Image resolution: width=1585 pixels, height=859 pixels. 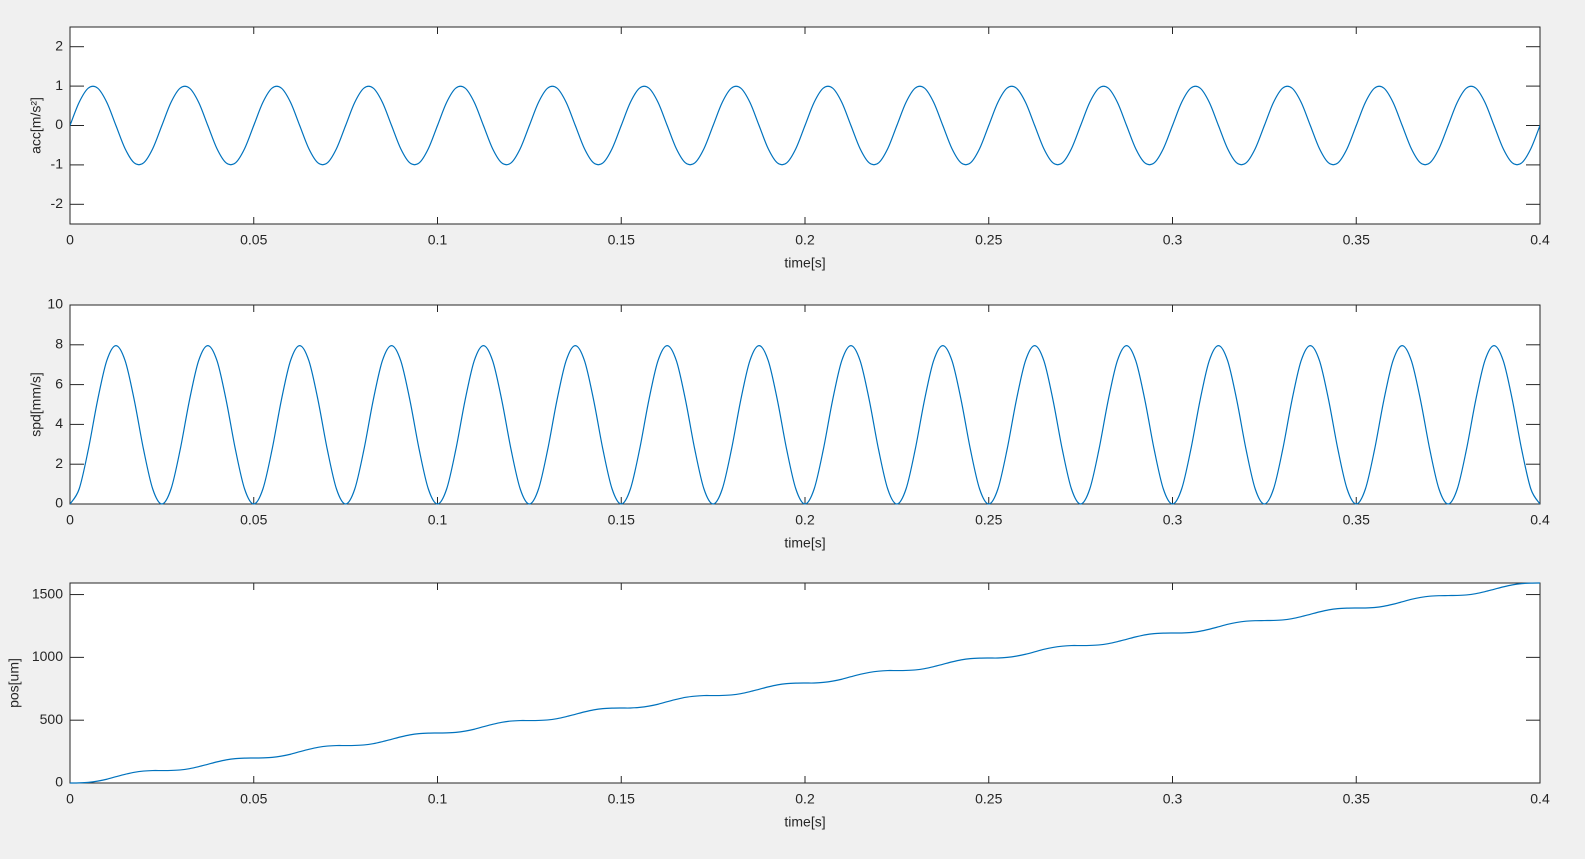 What do you see at coordinates (36, 125) in the screenshot?
I see `y-axis-label: acc[m/s²]` at bounding box center [36, 125].